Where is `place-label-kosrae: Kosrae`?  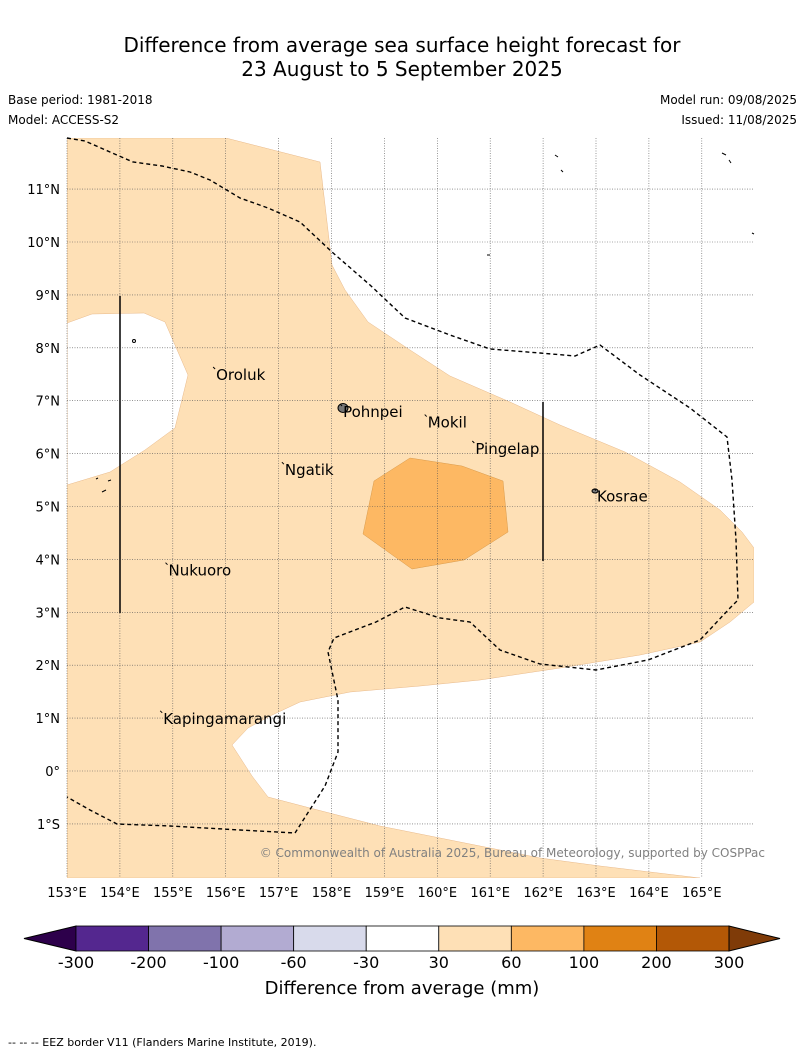 place-label-kosrae: Kosrae is located at coordinates (622, 497).